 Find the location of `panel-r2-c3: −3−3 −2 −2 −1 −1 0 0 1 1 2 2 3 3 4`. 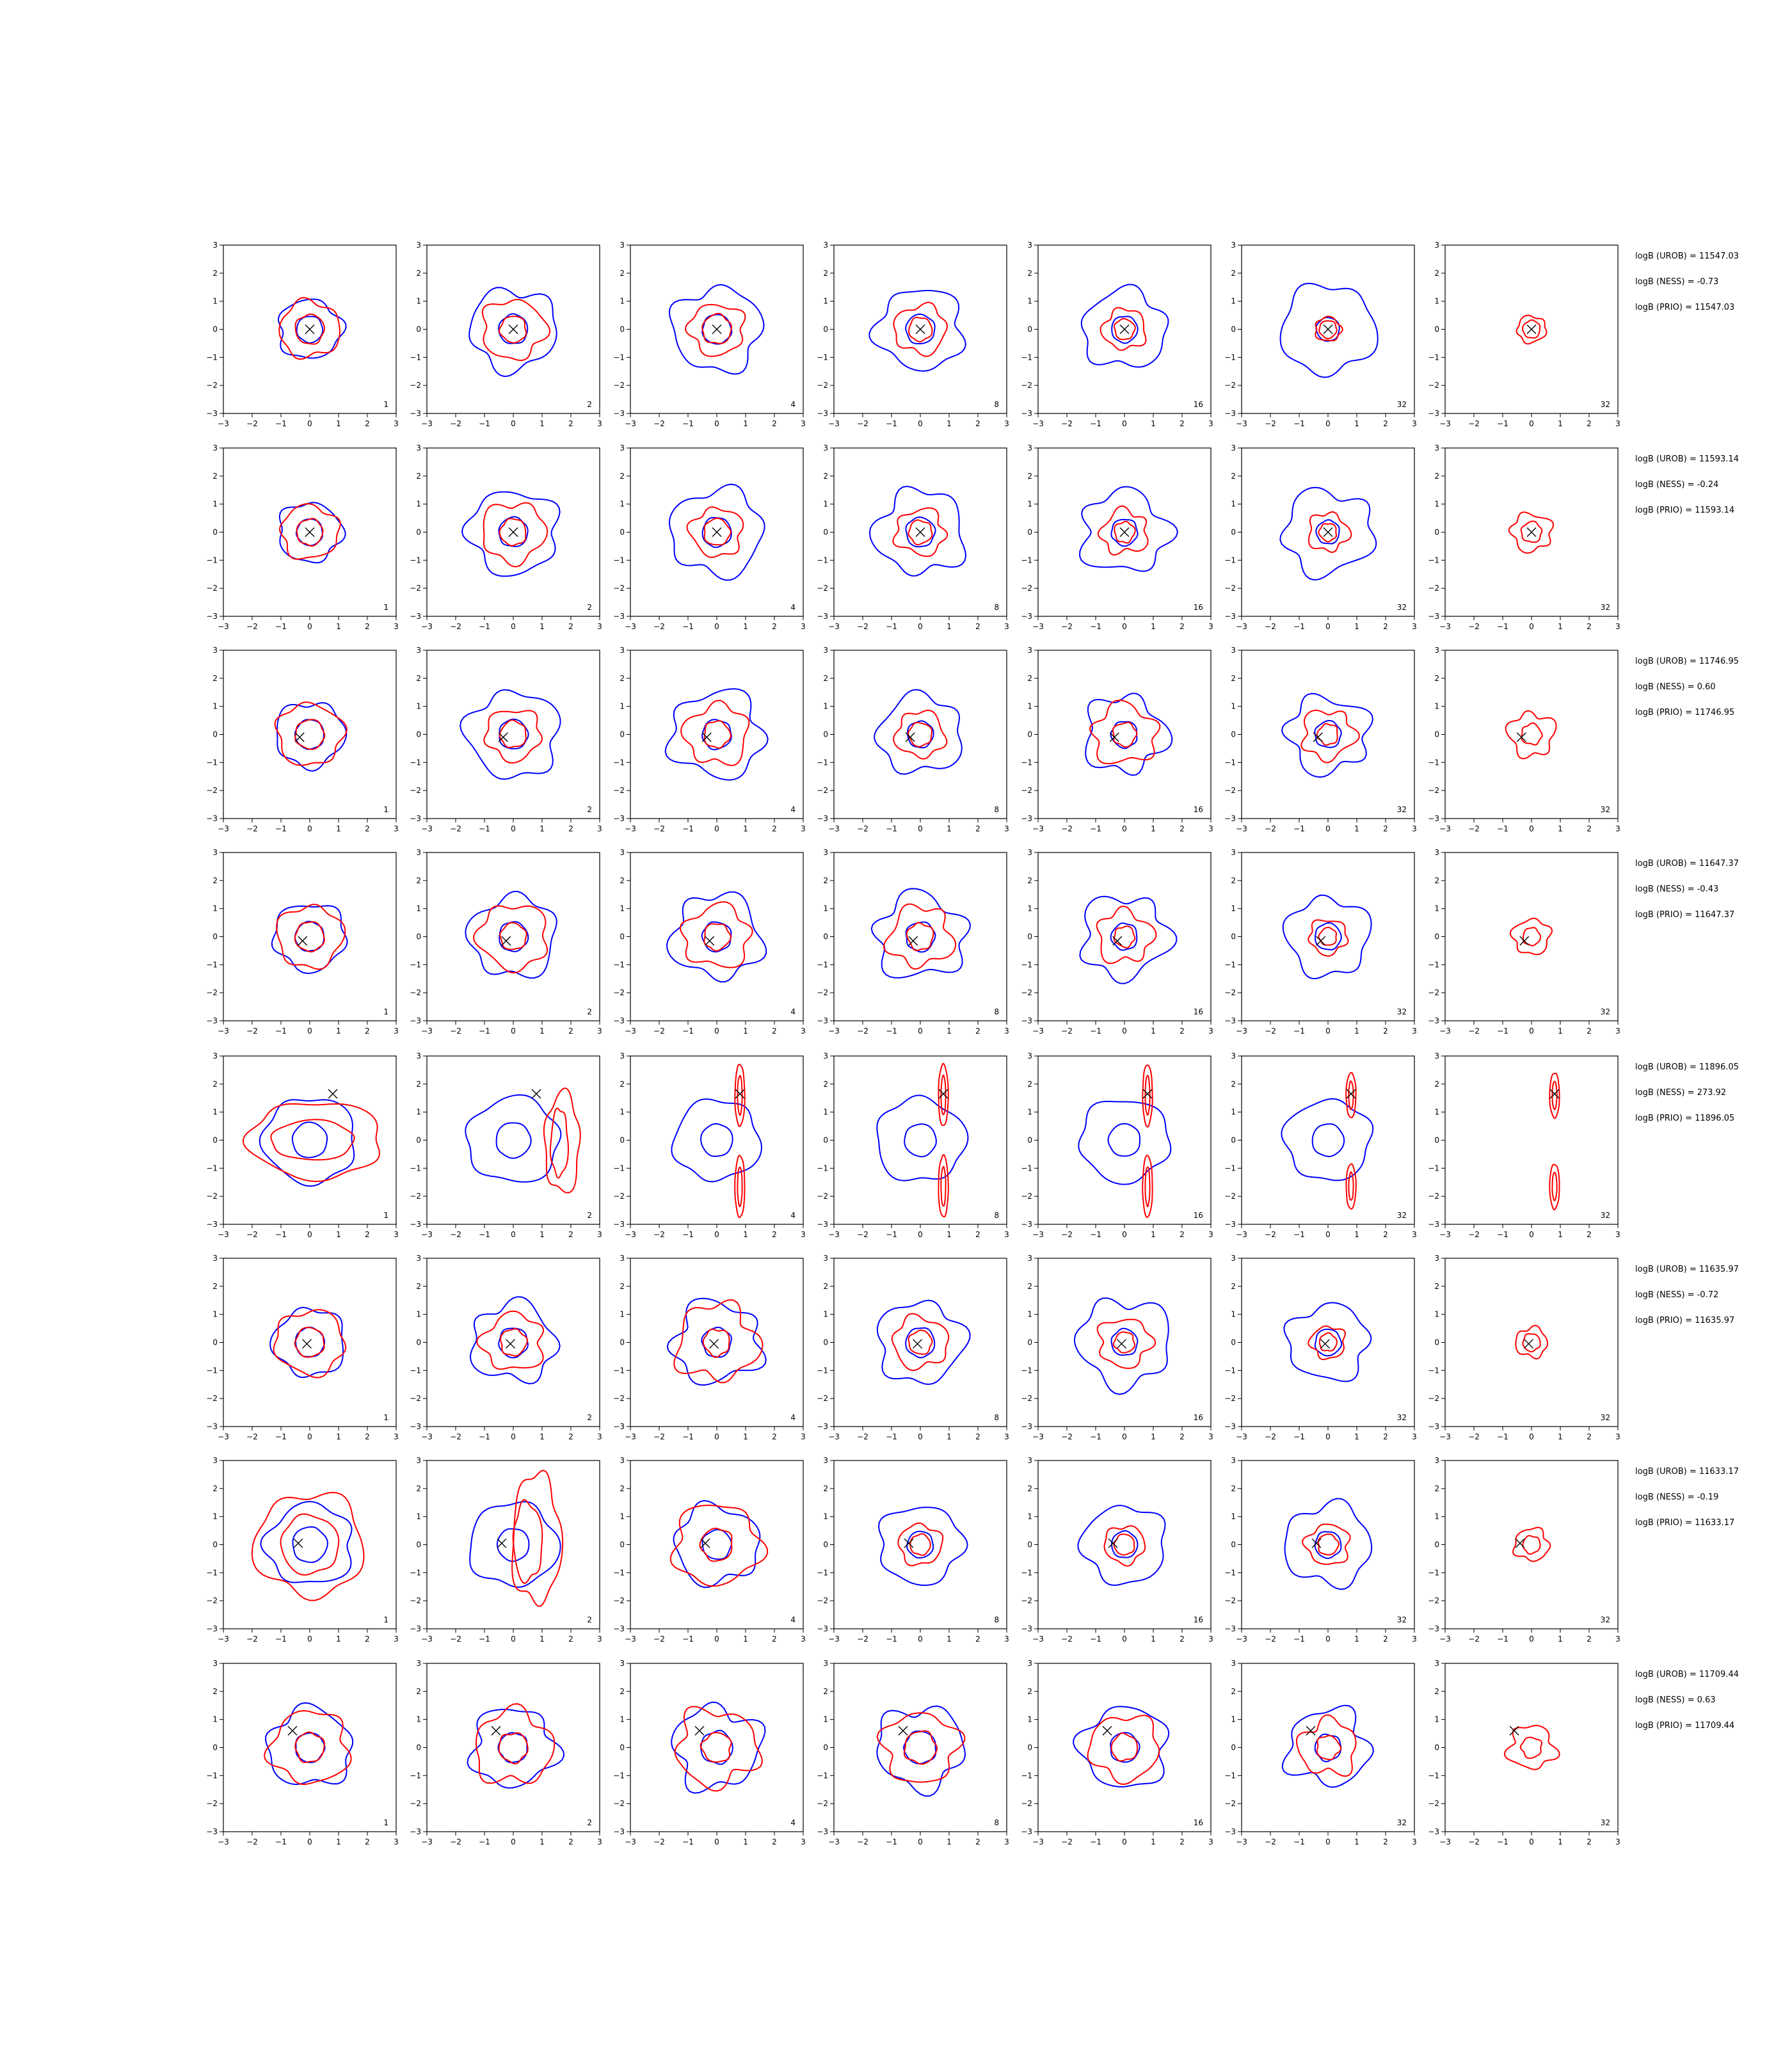

panel-r2-c3: −3−3 −2 −2 −1 −1 0 0 1 1 2 2 3 3 4 is located at coordinates (709, 537).